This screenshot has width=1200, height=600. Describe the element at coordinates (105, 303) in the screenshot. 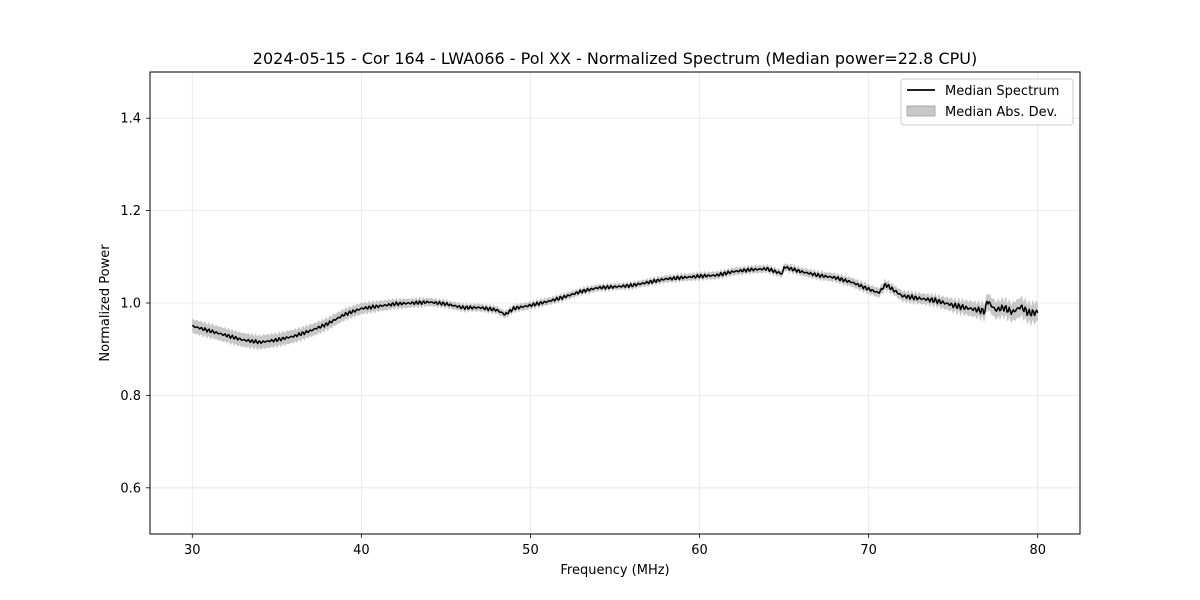

I see `y-axis-label: Normalized Power` at that location.